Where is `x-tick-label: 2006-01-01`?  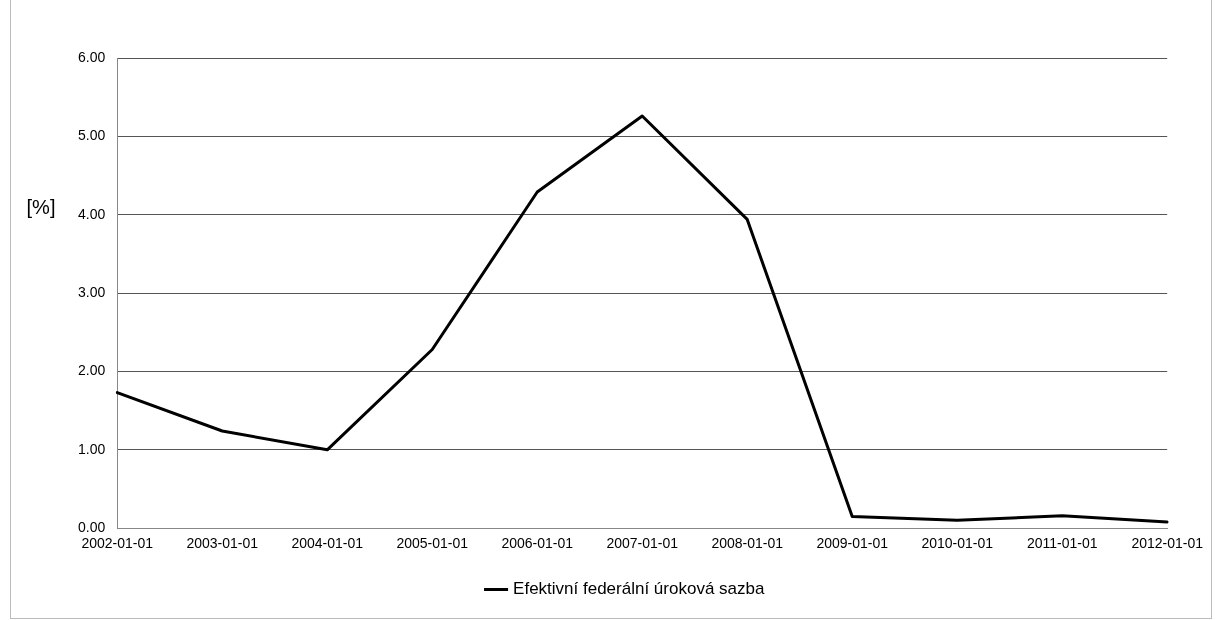
x-tick-label: 2006-01-01 is located at coordinates (537, 543).